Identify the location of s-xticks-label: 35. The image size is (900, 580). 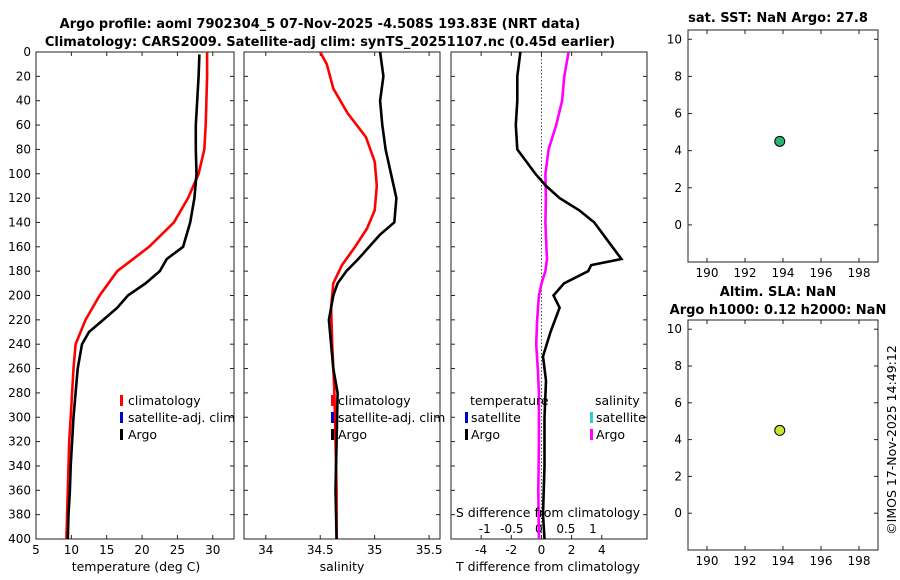
(374, 550).